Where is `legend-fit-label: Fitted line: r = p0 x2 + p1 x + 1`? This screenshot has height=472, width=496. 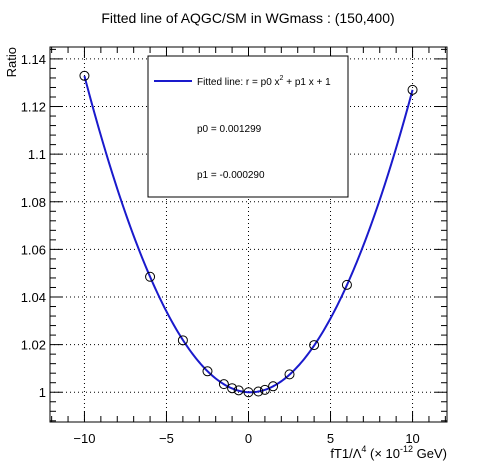
legend-fit-label: Fitted line: r = p0 x2 + p1 x + 1 is located at coordinates (264, 81).